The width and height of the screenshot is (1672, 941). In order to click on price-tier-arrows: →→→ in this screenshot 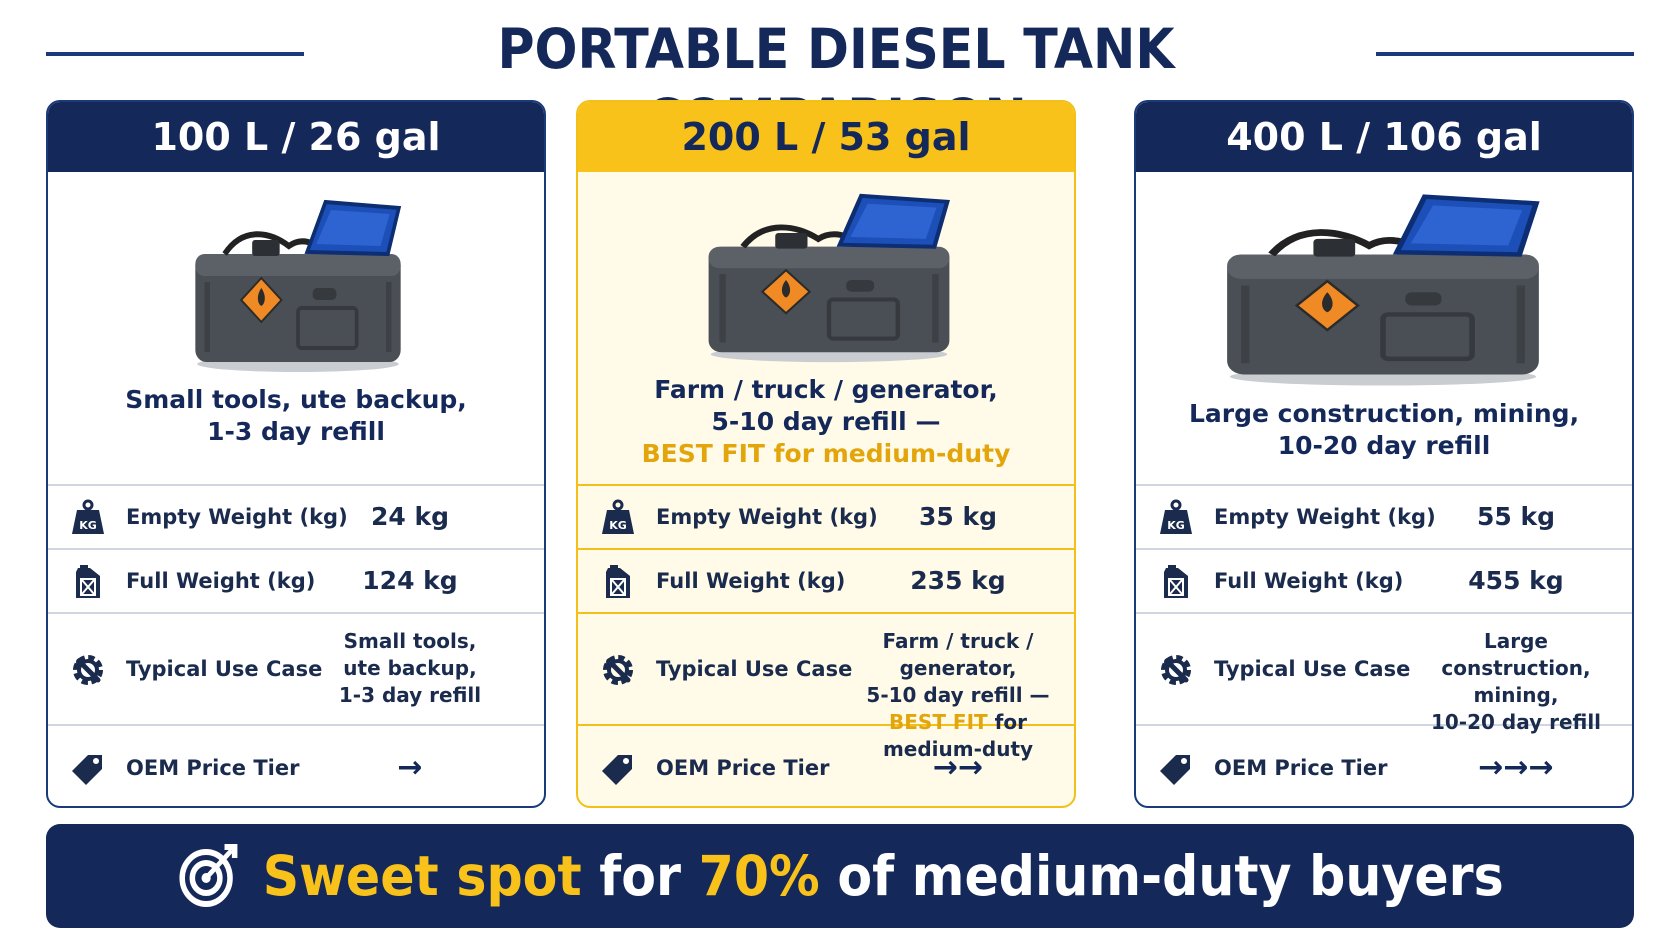, I will do `click(1516, 767)`.